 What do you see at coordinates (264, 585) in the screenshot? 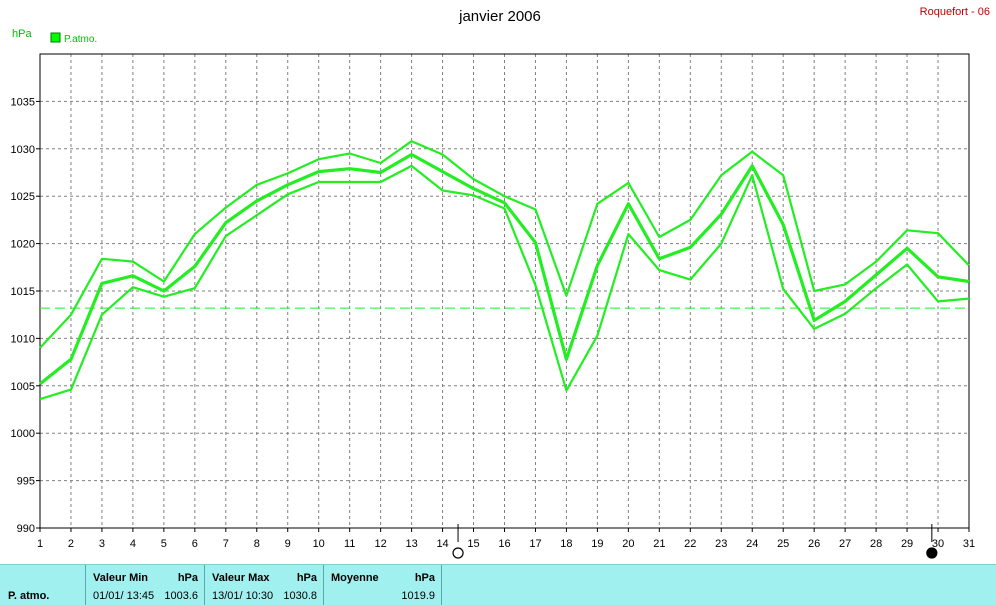
I see `max-value-cell: Valeur Max hPa 13/01/ 10:30 1030.8` at bounding box center [264, 585].